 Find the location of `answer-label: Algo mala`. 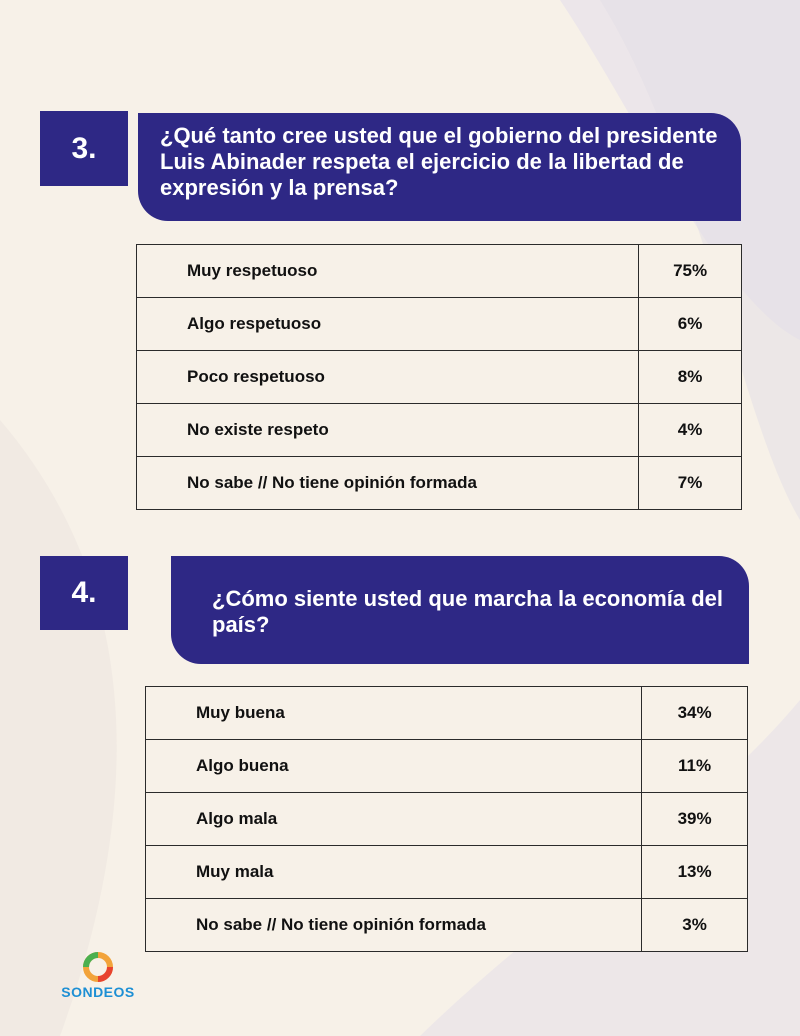

answer-label: Algo mala is located at coordinates (393, 819).